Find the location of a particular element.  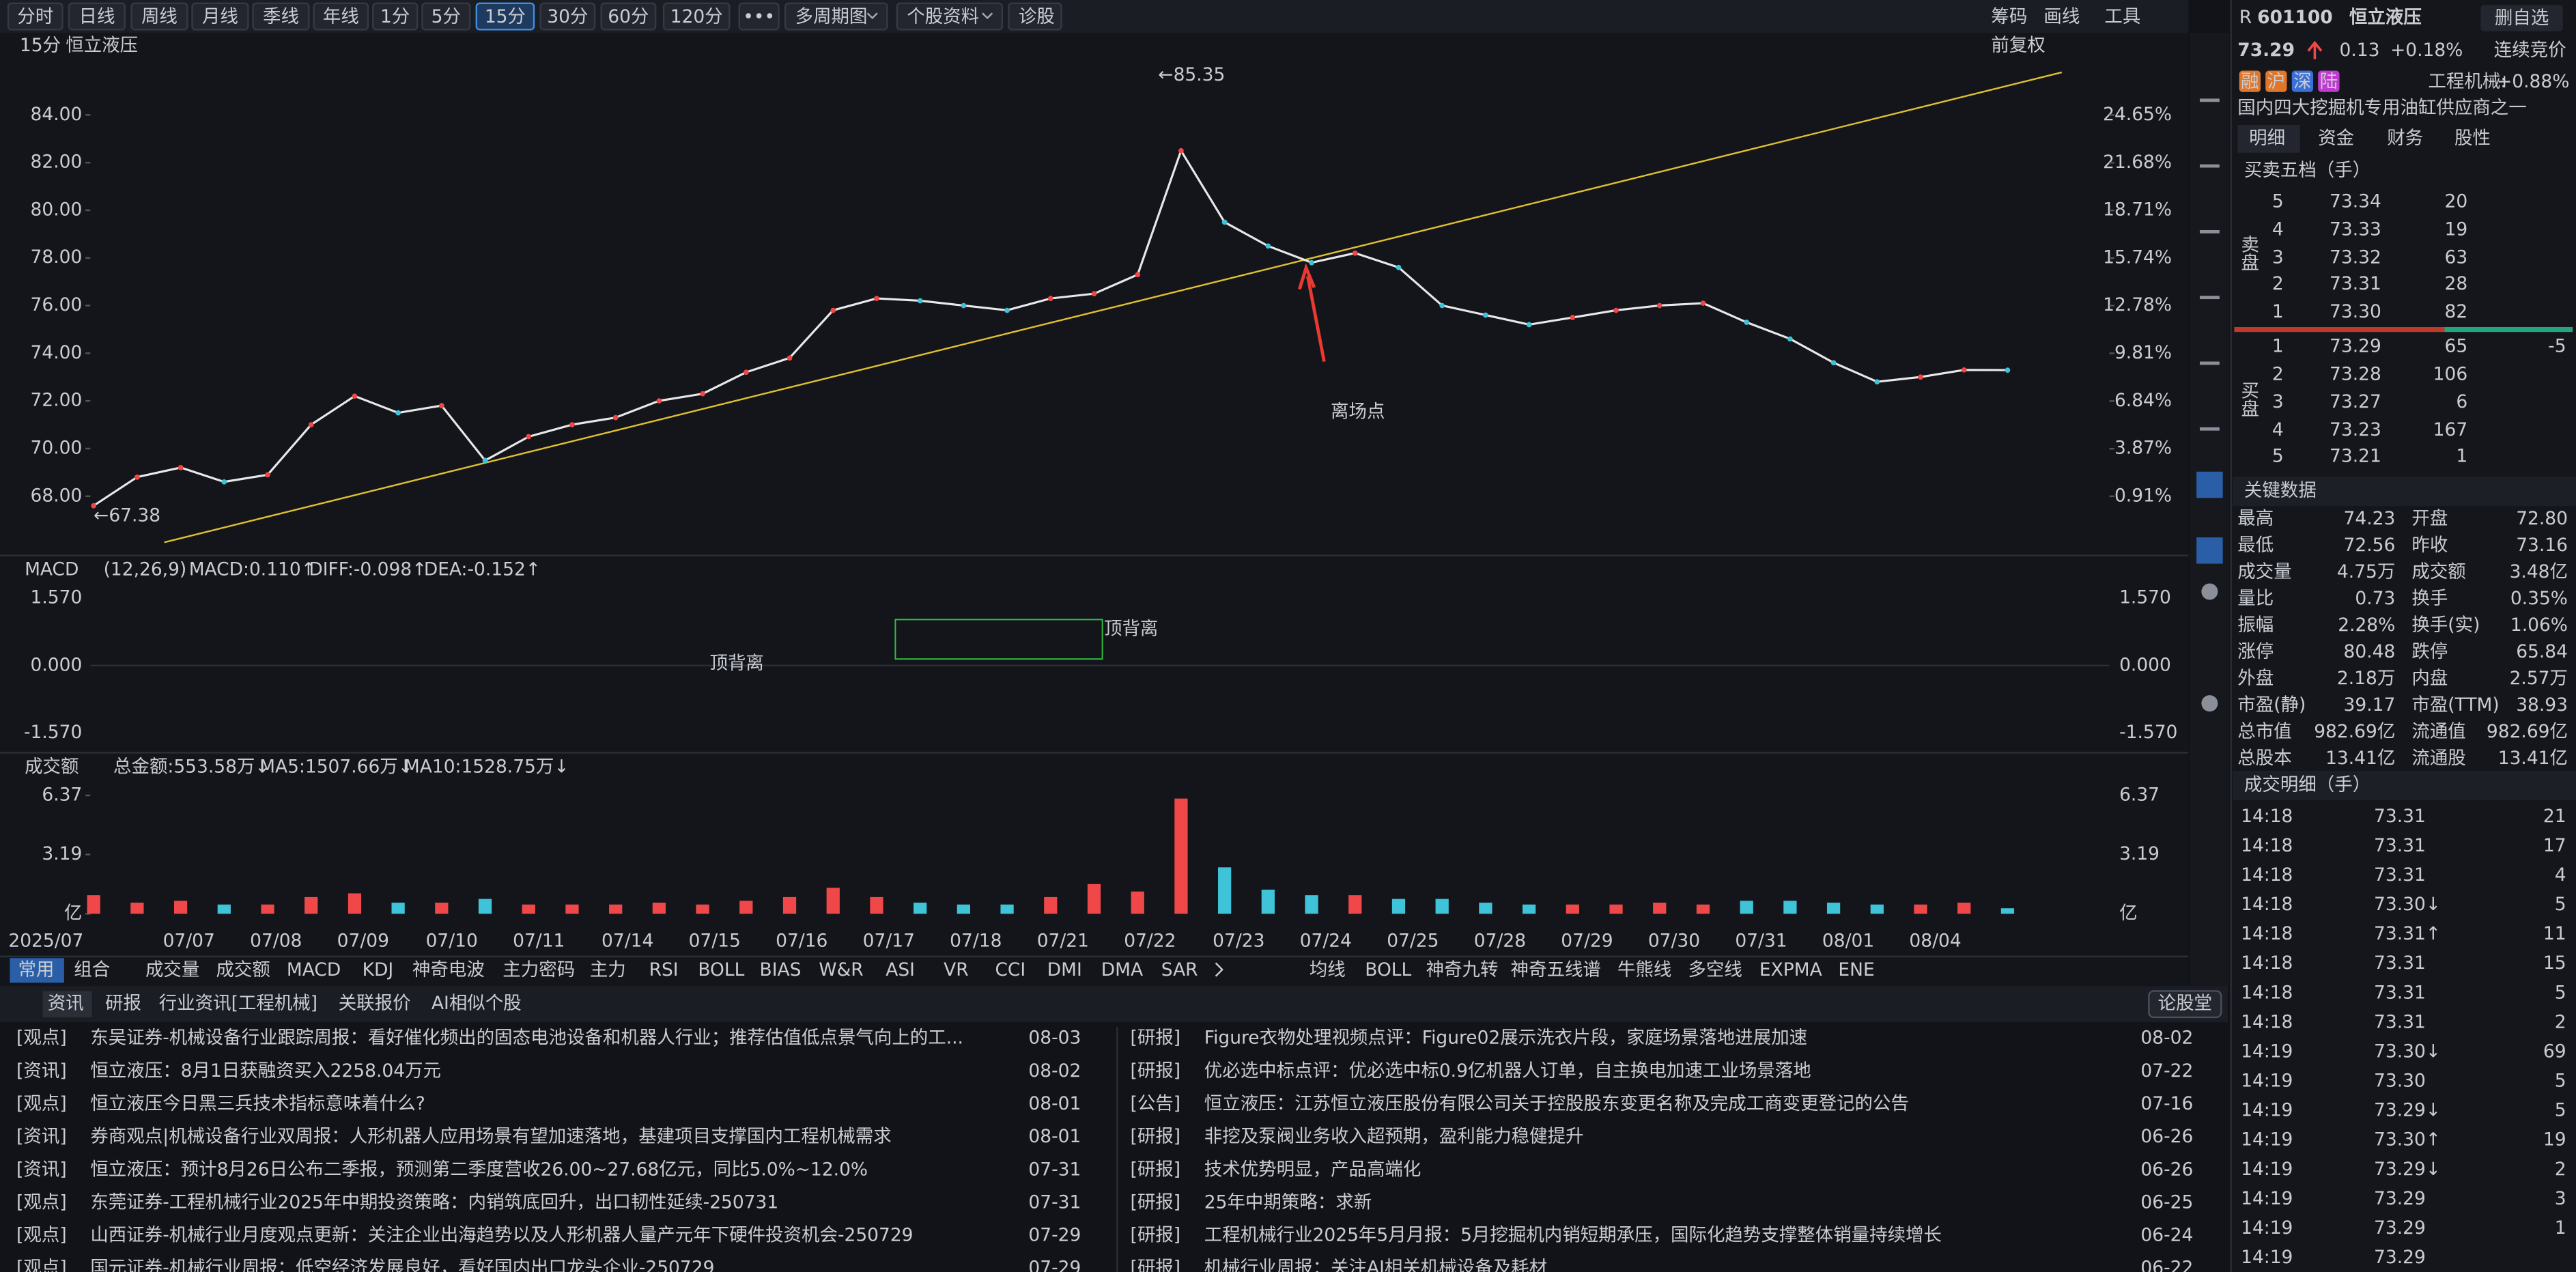

indicator-tab: SAR is located at coordinates (1179, 969).